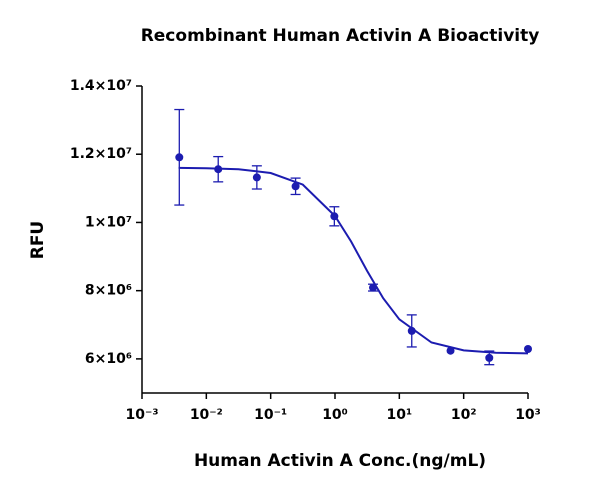 The height and width of the screenshot is (489, 600). I want to click on x-tick-label: 10⁻³, so click(141, 415).